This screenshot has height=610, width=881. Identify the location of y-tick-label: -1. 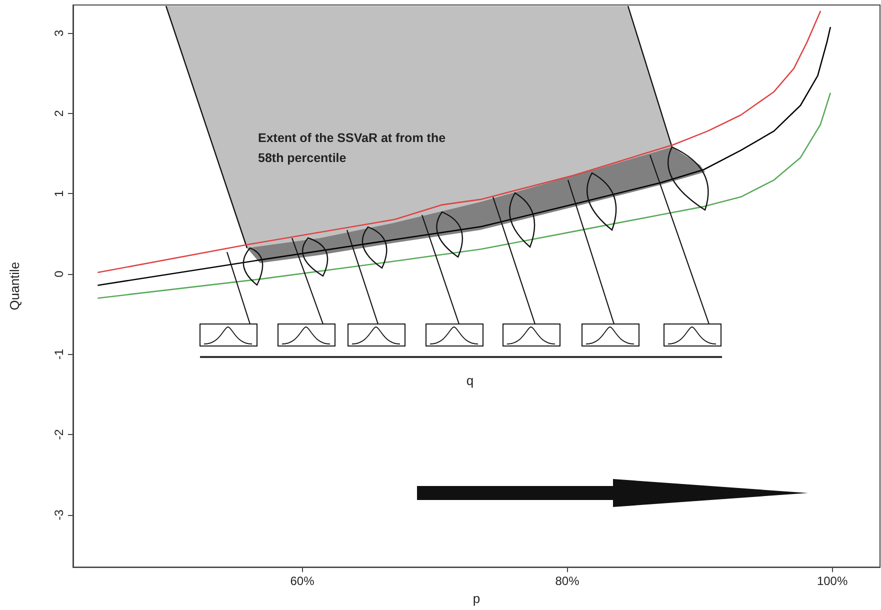
(59, 354).